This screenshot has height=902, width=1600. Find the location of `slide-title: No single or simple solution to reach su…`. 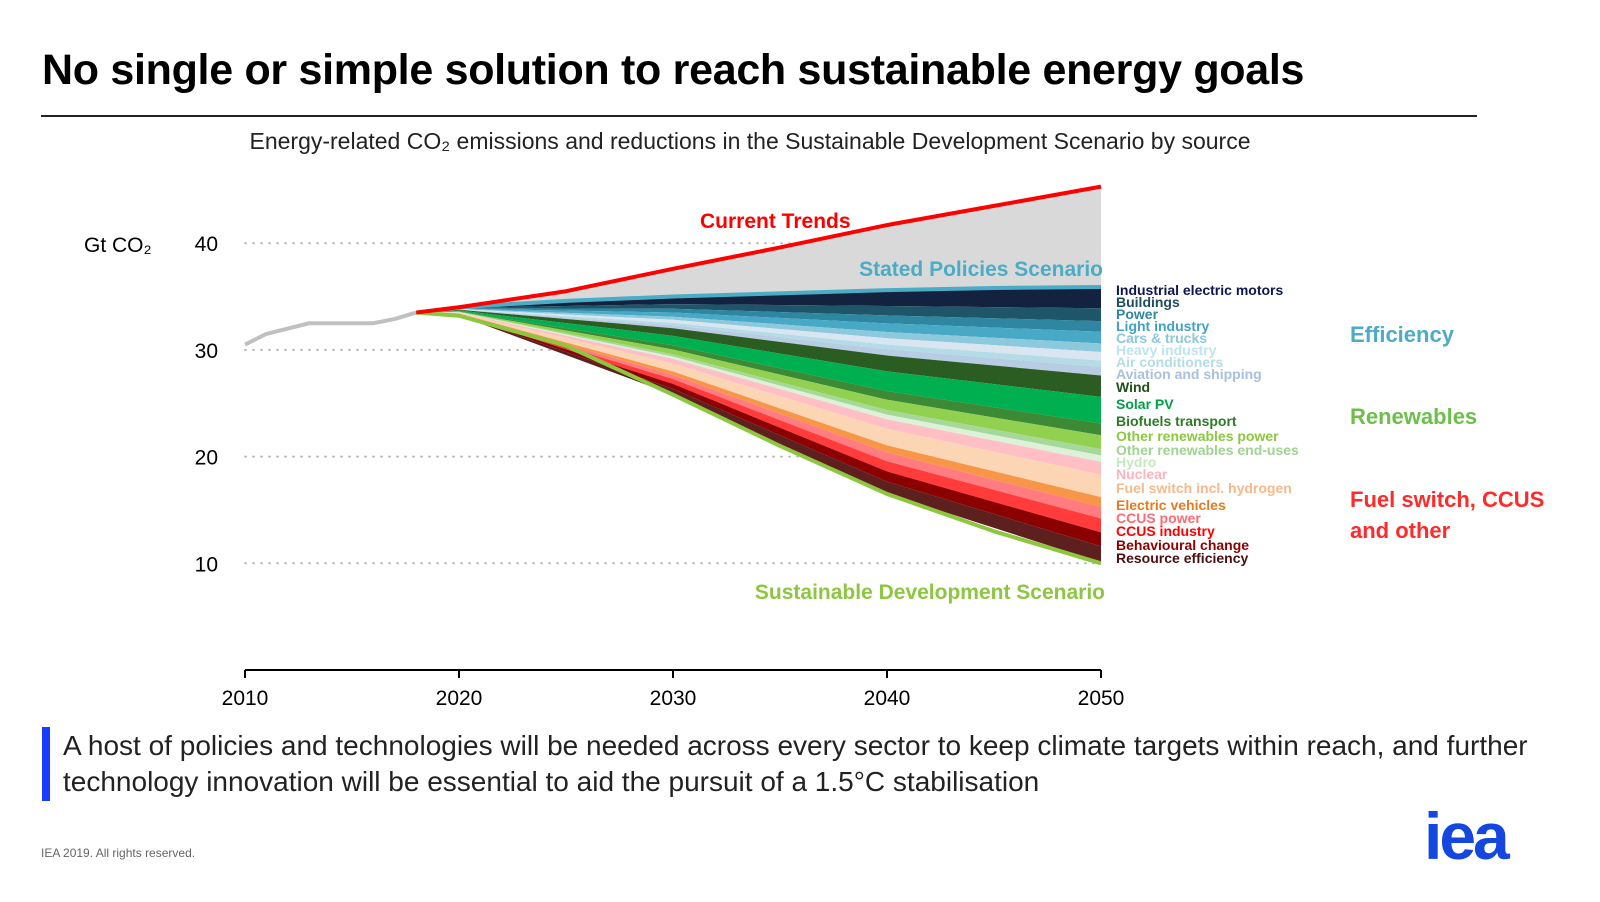

slide-title: No single or simple solution to reach su… is located at coordinates (673, 70).